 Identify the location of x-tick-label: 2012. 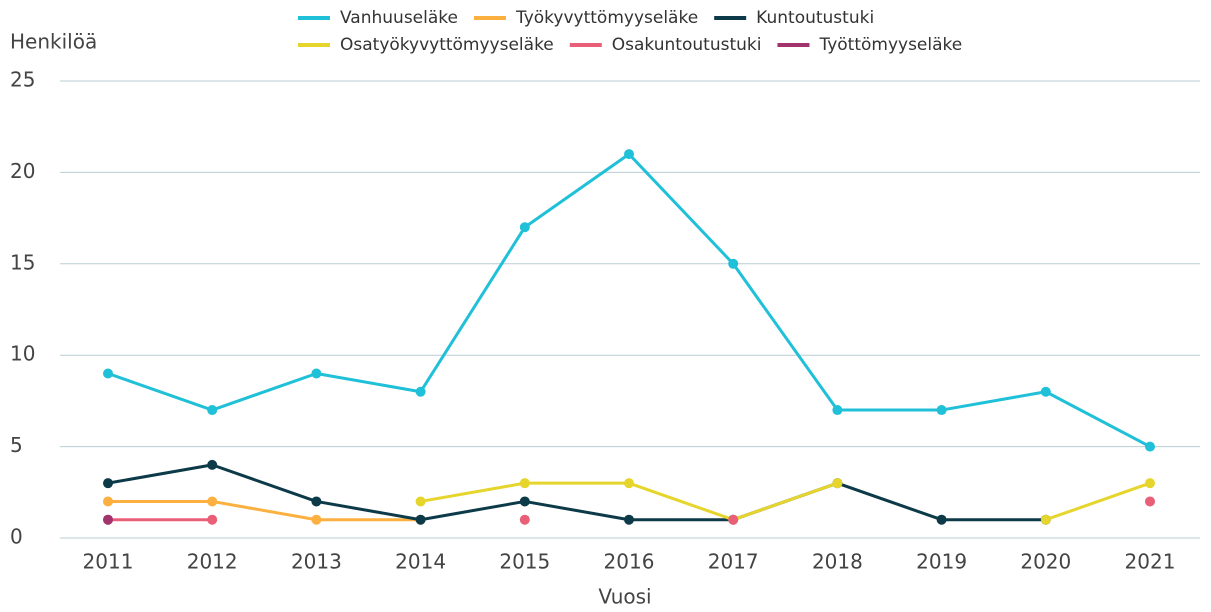
(212, 562).